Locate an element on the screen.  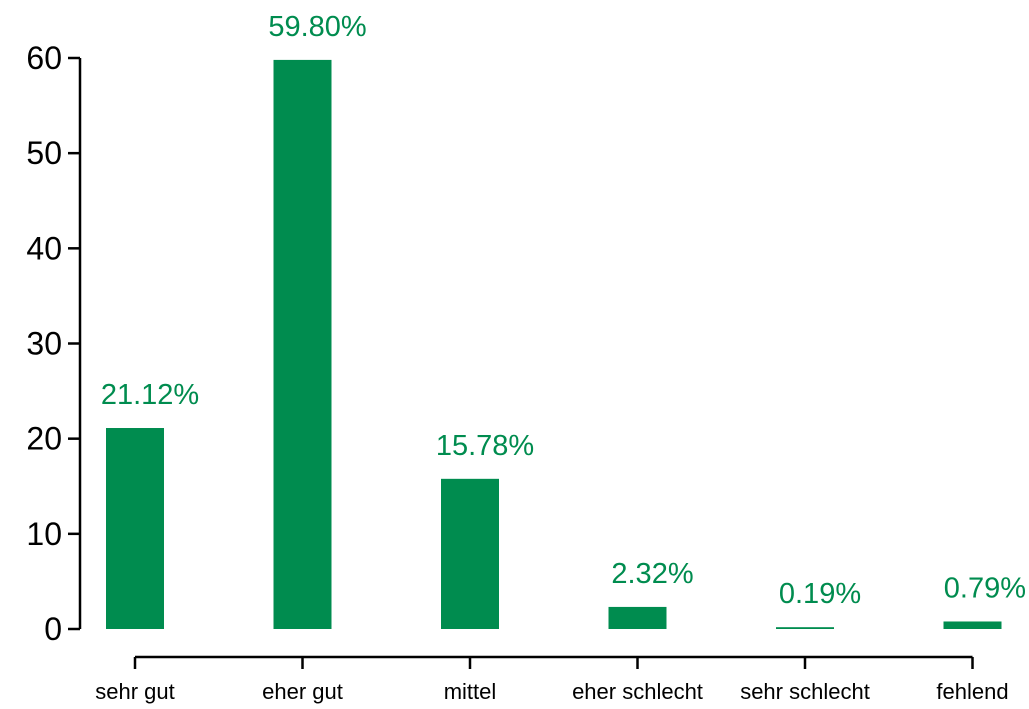
x-tick-label: mittel is located at coordinates (470, 691).